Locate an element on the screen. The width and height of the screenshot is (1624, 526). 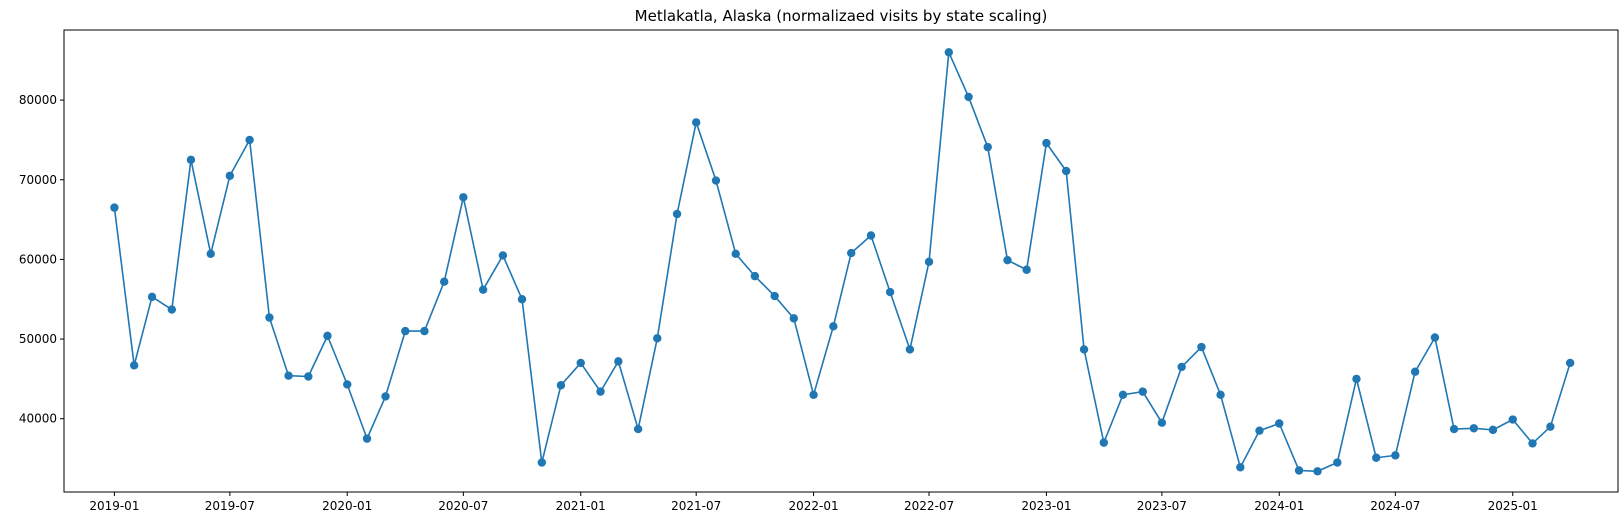
y-tick-label: 60000 is located at coordinates (38, 259).